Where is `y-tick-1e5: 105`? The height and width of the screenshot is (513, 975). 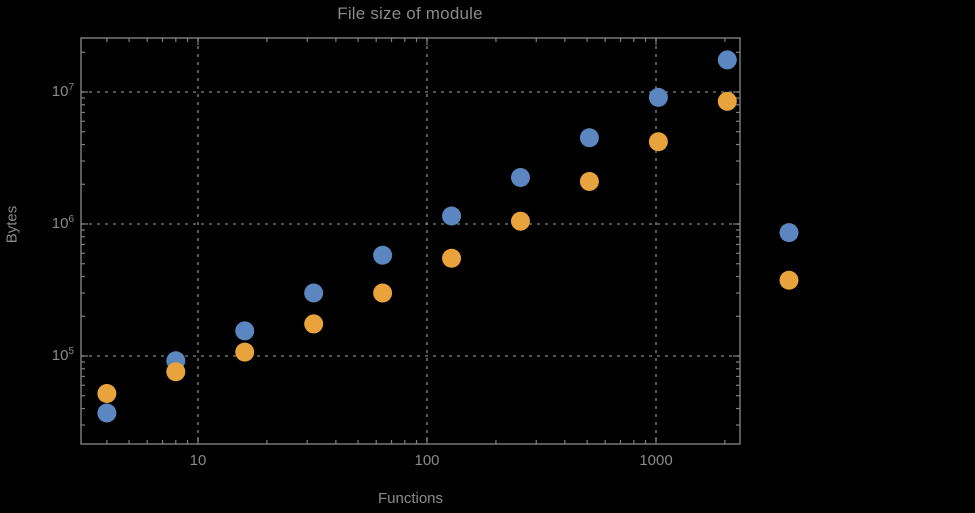 y-tick-1e5: 105 is located at coordinates (52, 356).